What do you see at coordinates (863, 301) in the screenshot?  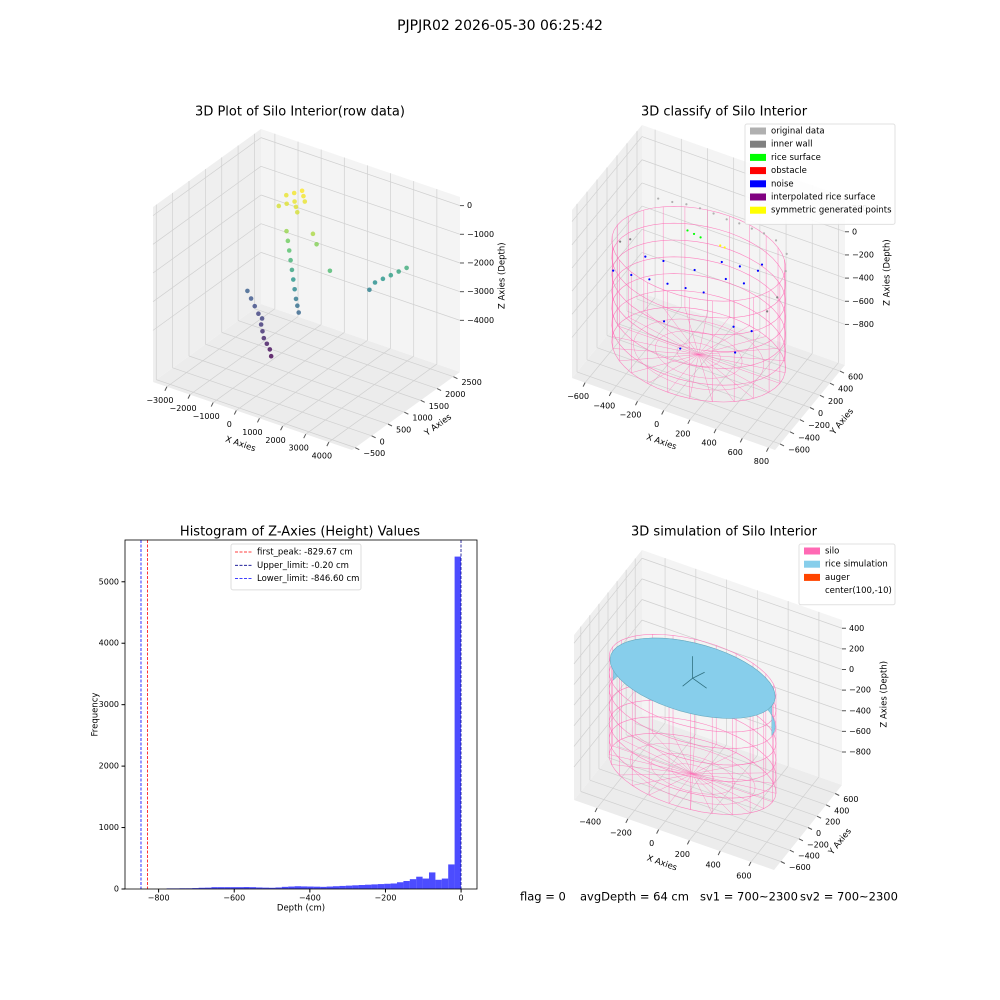 I see `z-tick-label: −600` at bounding box center [863, 301].